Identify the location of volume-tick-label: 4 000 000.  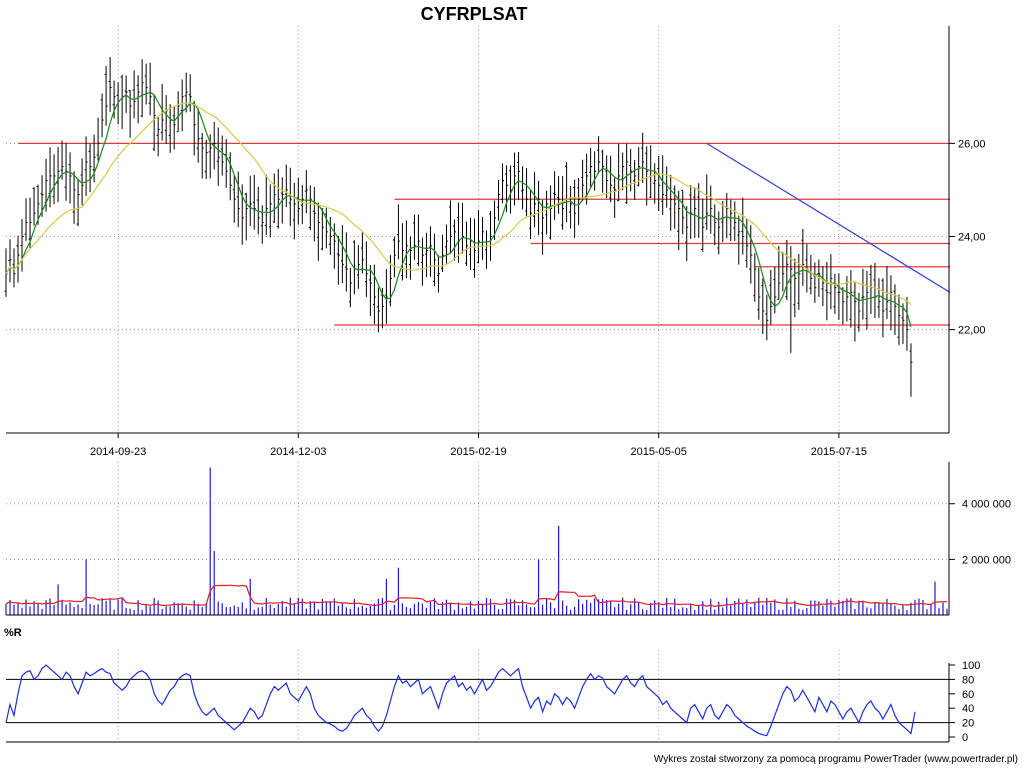
(986, 505).